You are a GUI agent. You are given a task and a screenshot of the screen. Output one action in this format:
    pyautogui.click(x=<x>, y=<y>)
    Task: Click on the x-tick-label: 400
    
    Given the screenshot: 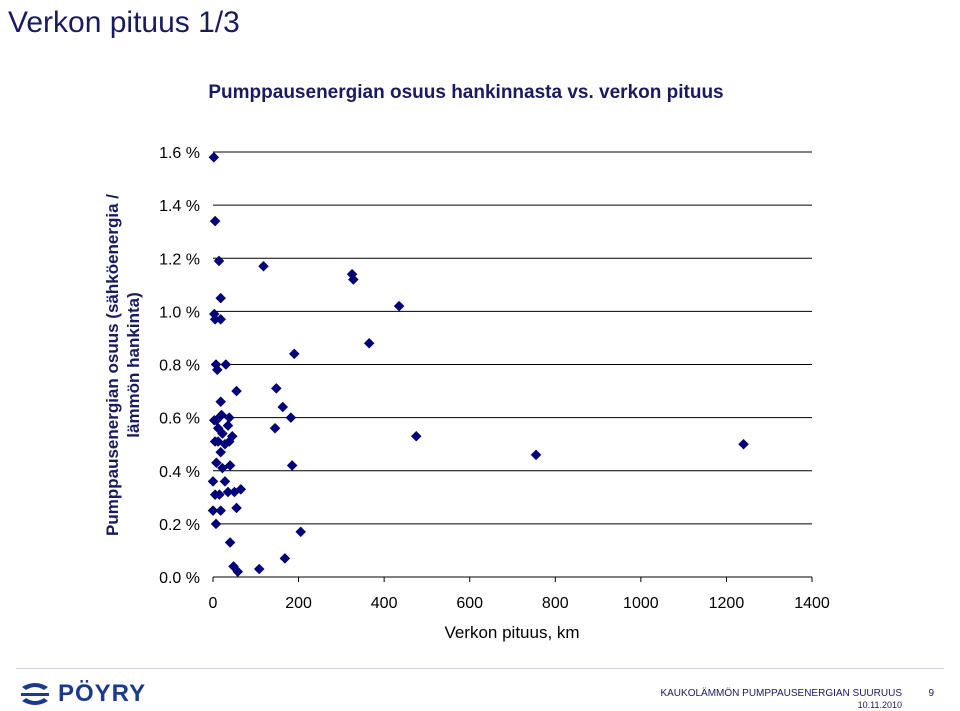 What is the action you would take?
    pyautogui.click(x=384, y=603)
    